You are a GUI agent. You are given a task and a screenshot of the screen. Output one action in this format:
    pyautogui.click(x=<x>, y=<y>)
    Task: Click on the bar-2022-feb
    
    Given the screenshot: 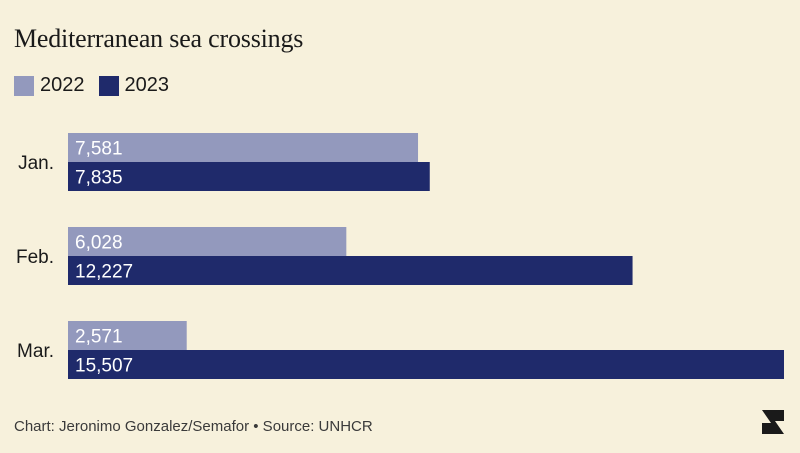 What is the action you would take?
    pyautogui.click(x=207, y=241)
    